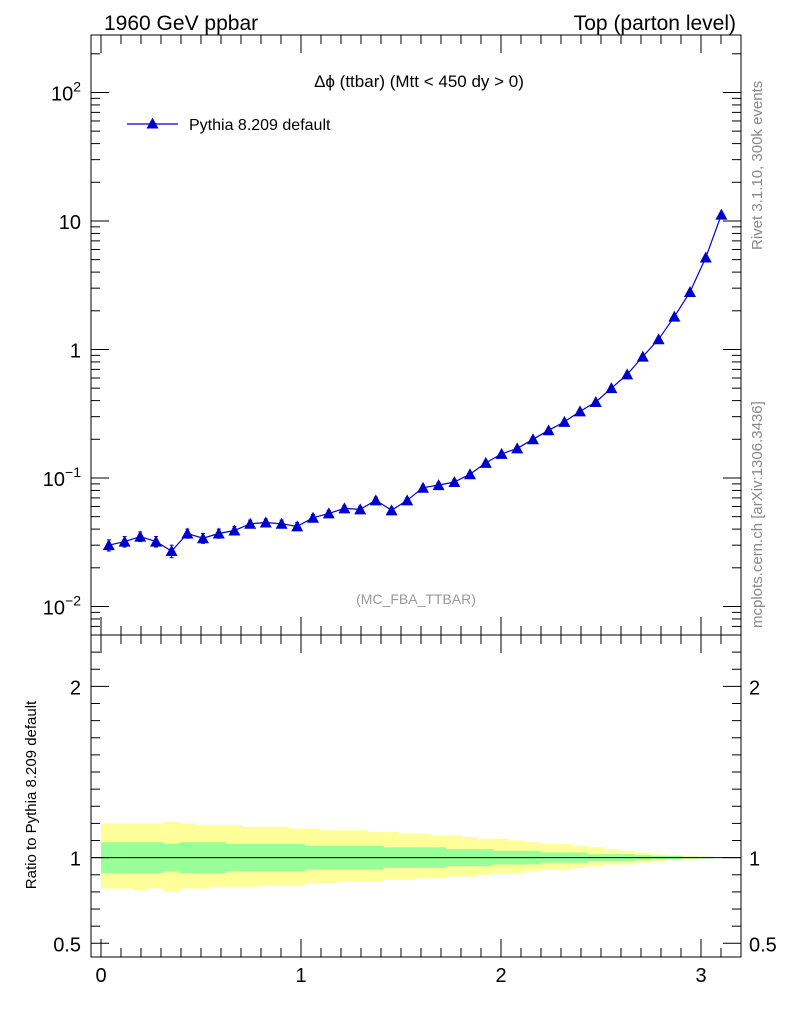  Describe the element at coordinates (757, 165) in the screenshot. I see `rivet-label: Rivet 3.1.10, 300k events` at that location.